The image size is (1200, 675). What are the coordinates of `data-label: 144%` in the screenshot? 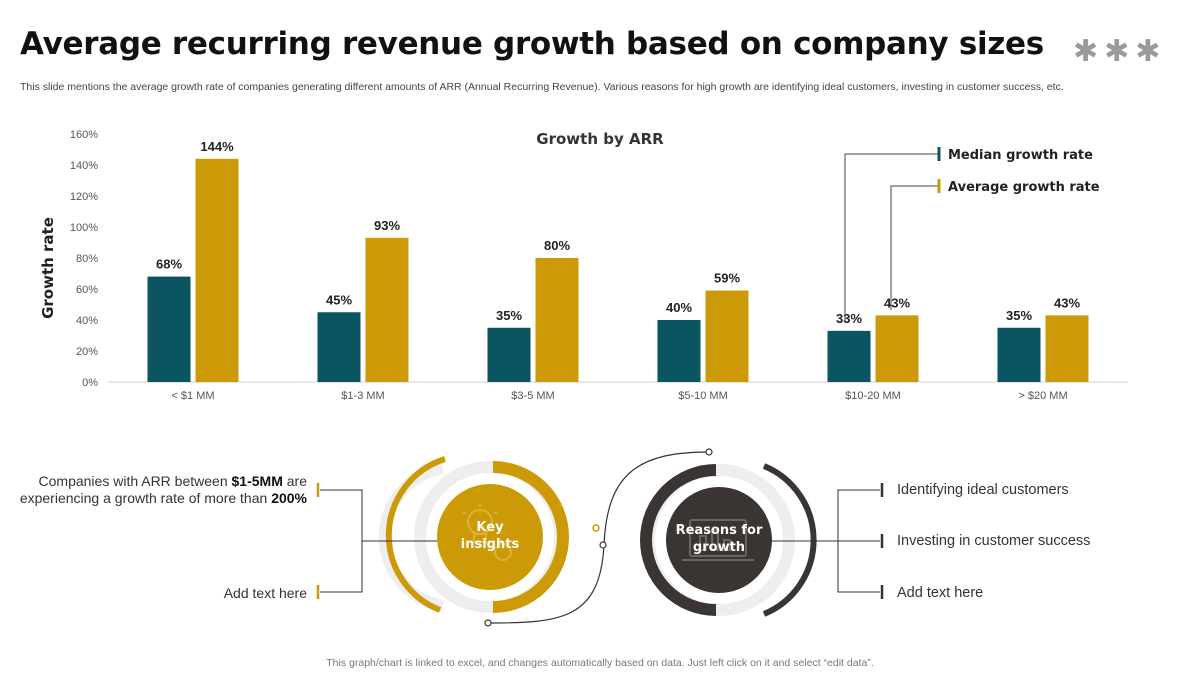 It's located at (217, 146).